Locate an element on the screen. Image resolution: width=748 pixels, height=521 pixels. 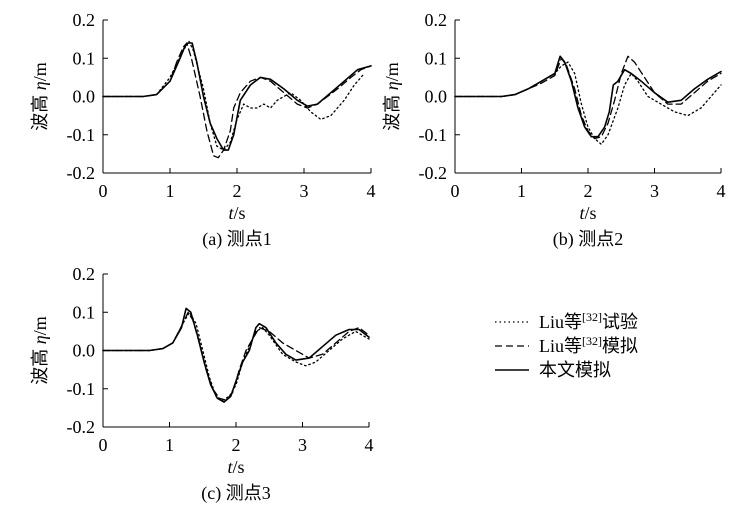
legend-label: Liu等[32]模拟 is located at coordinates (588, 345).